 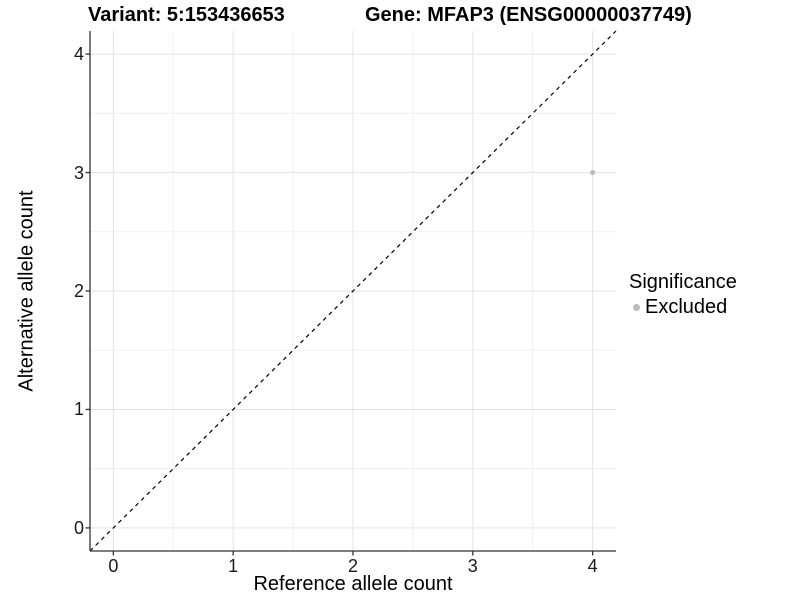 I want to click on legend: Significance Excluded, so click(x=683, y=294).